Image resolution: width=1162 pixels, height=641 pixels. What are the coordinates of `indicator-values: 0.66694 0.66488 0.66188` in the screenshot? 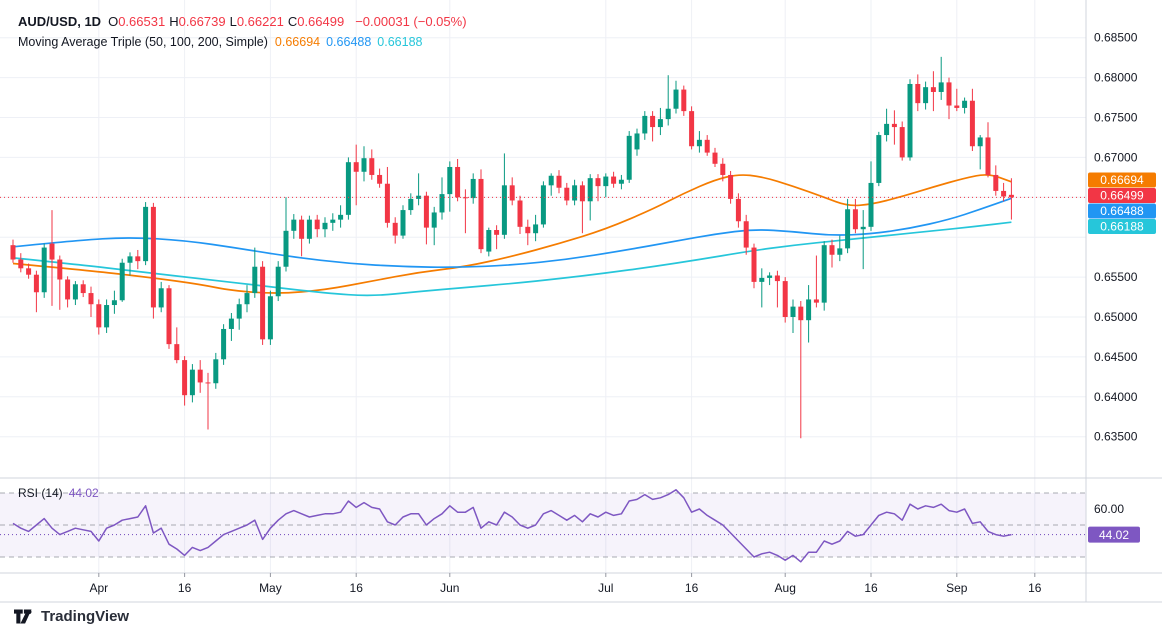 It's located at (352, 42).